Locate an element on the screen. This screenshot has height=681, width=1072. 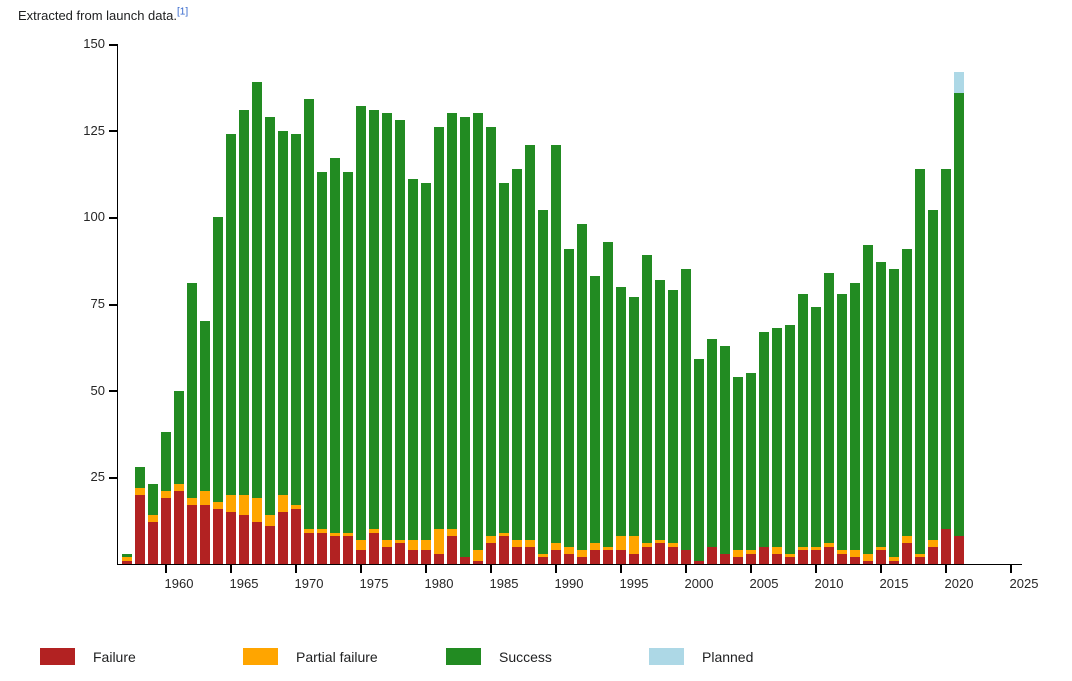
bar-2013-partial_failure is located at coordinates (855, 554).